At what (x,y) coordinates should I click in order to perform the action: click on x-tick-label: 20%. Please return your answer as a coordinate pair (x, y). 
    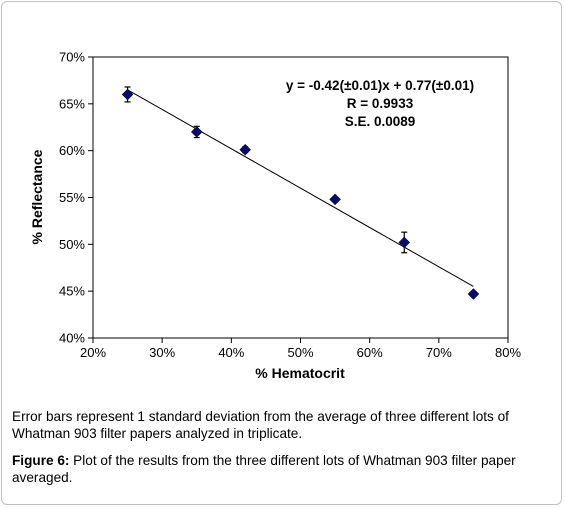
    Looking at the image, I should click on (93, 352).